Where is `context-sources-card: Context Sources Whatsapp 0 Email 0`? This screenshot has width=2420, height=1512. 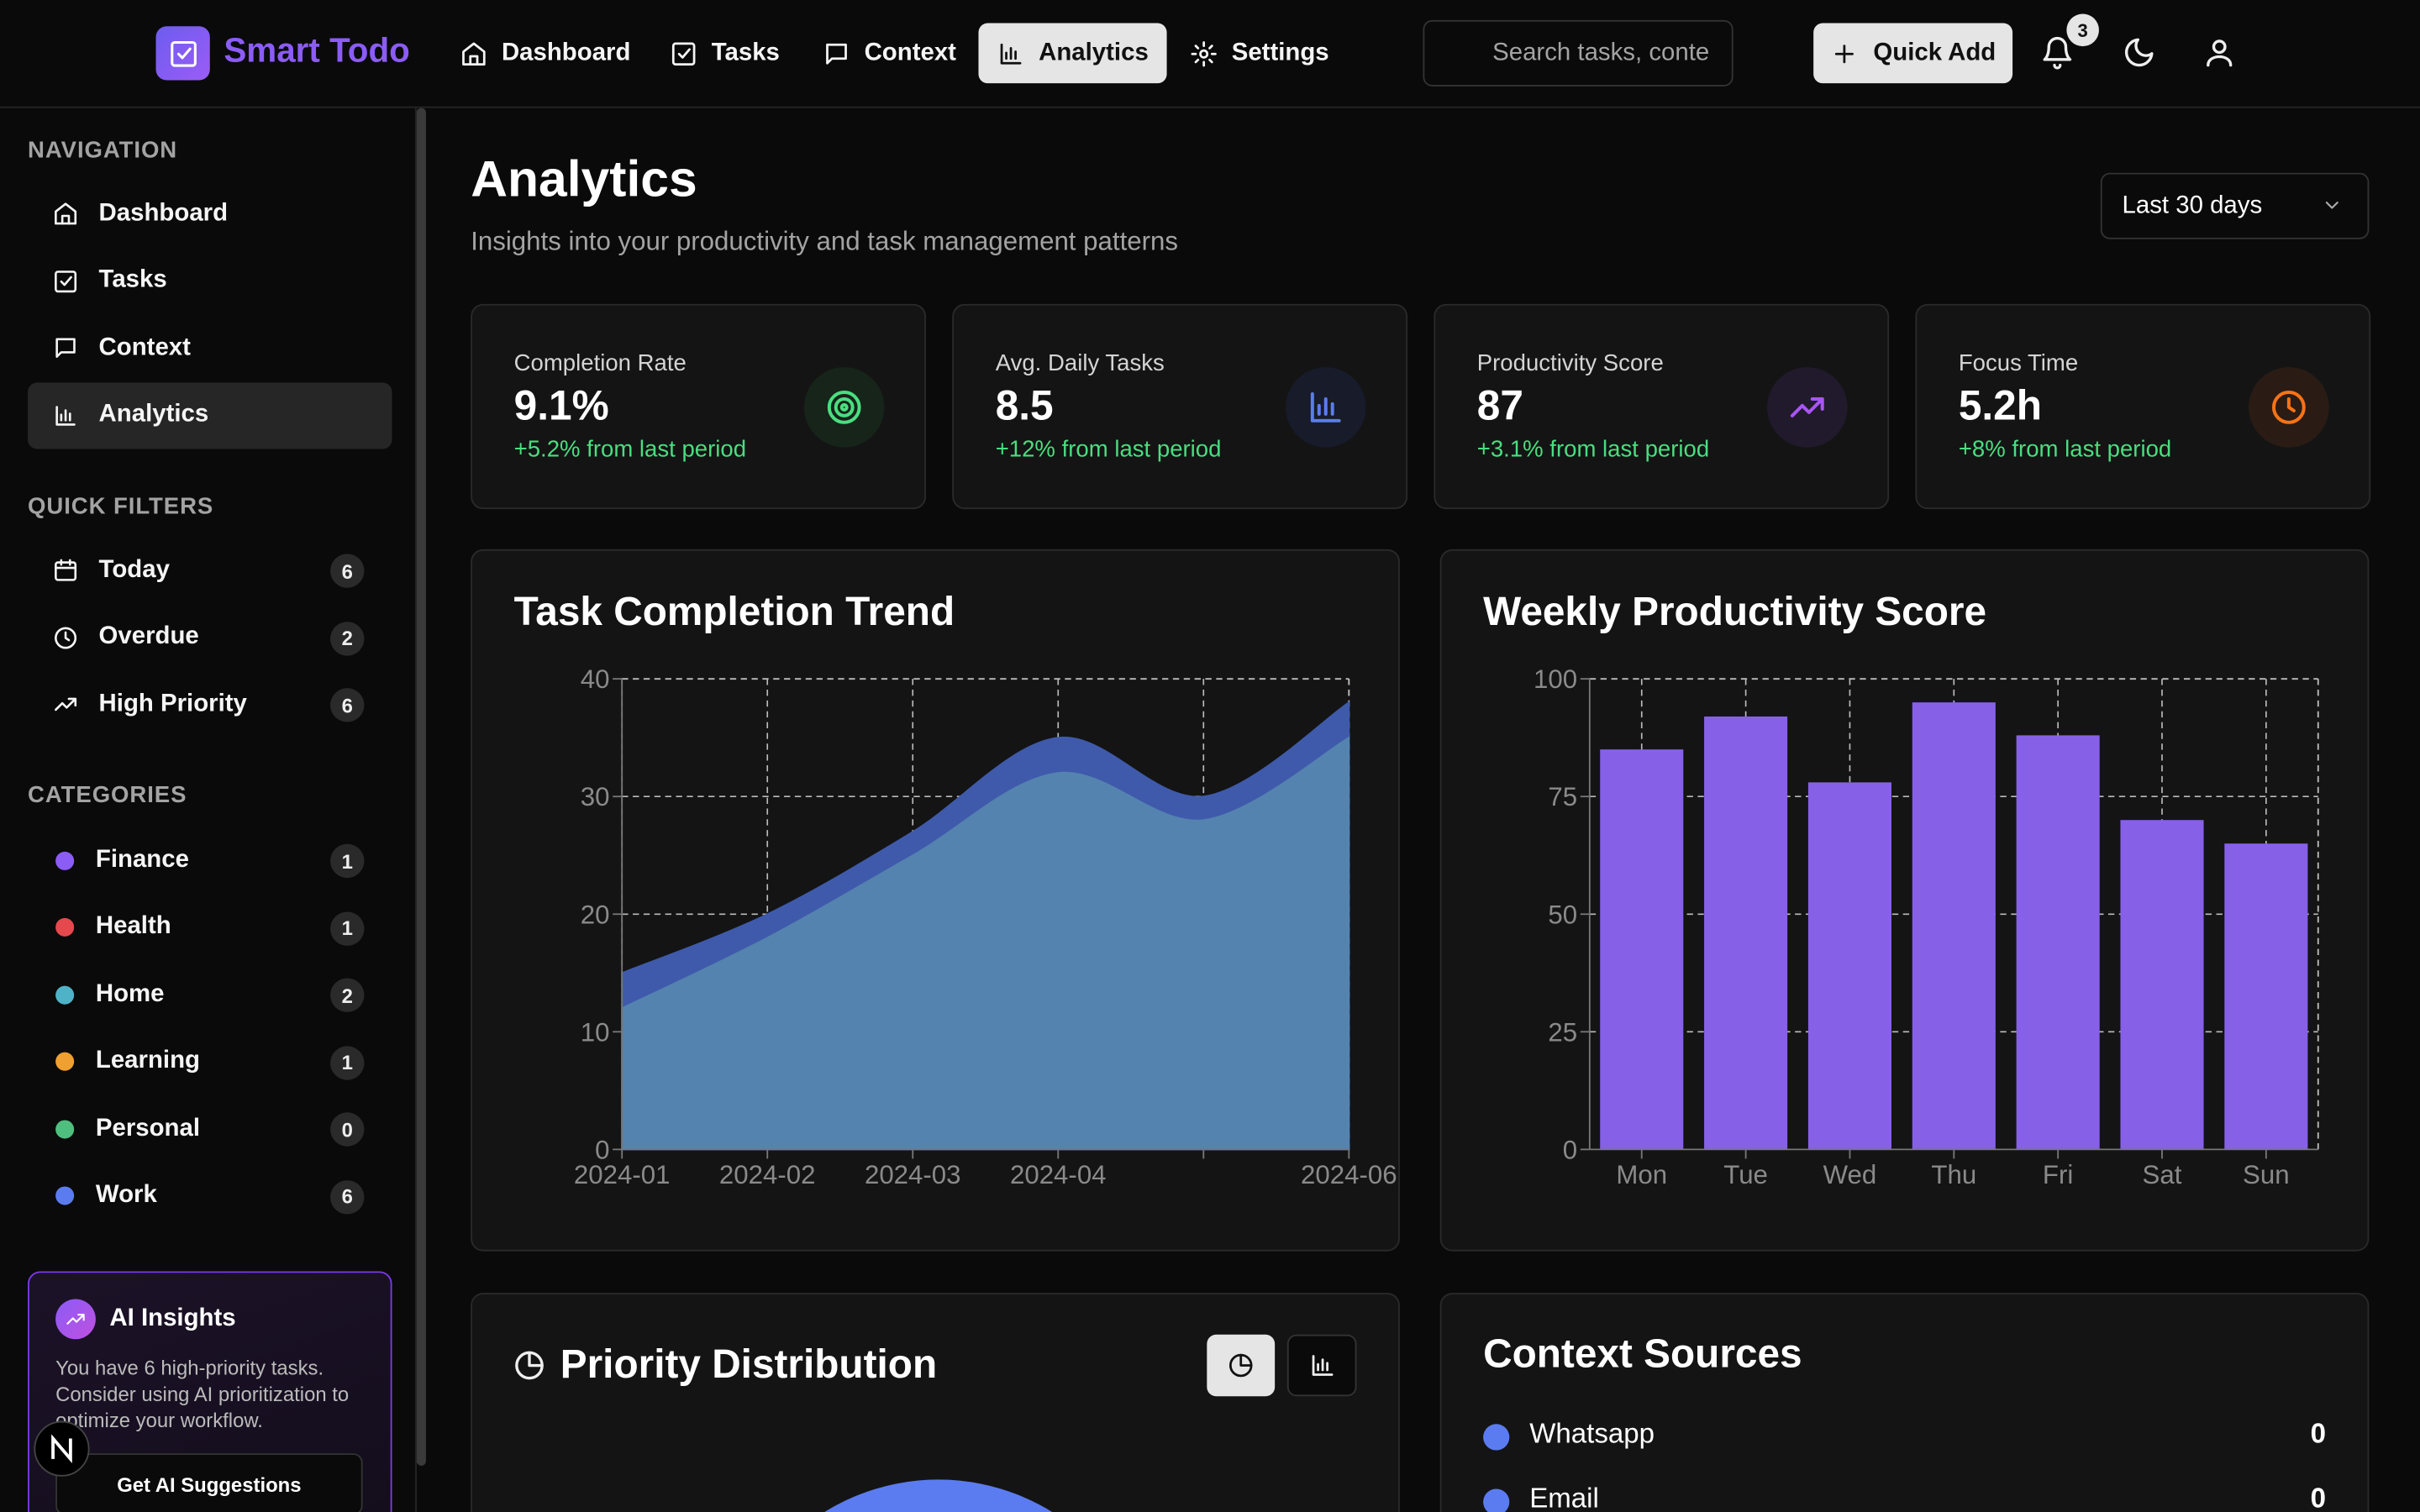 context-sources-card: Context Sources Whatsapp 0 Email 0 is located at coordinates (1905, 1402).